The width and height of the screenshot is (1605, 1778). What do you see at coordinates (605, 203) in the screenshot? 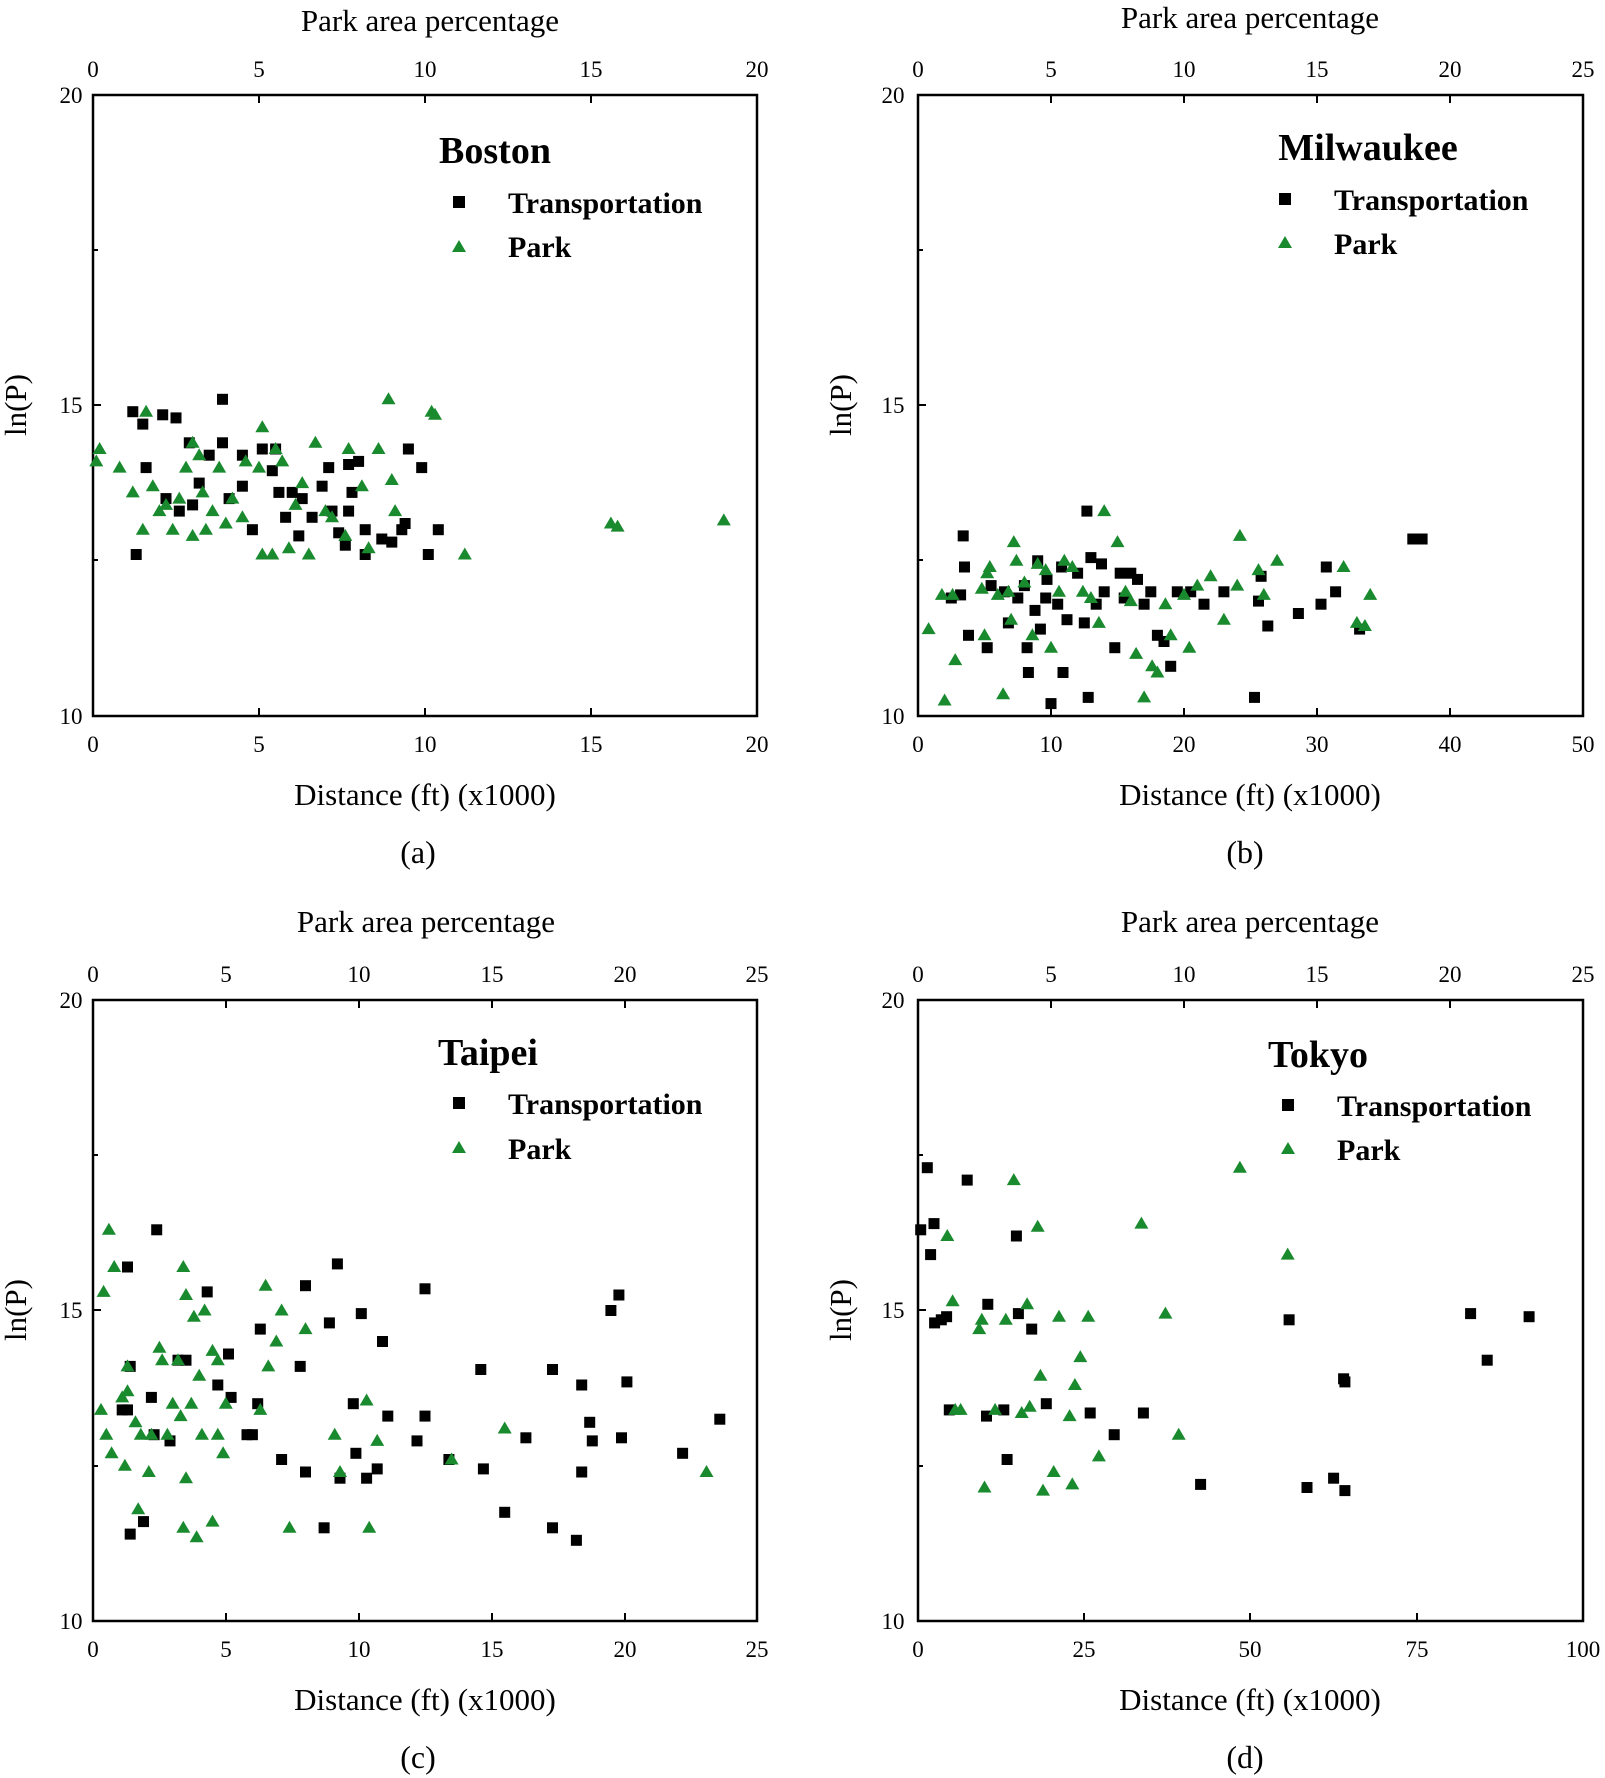
I see `legend-label: Transportation` at bounding box center [605, 203].